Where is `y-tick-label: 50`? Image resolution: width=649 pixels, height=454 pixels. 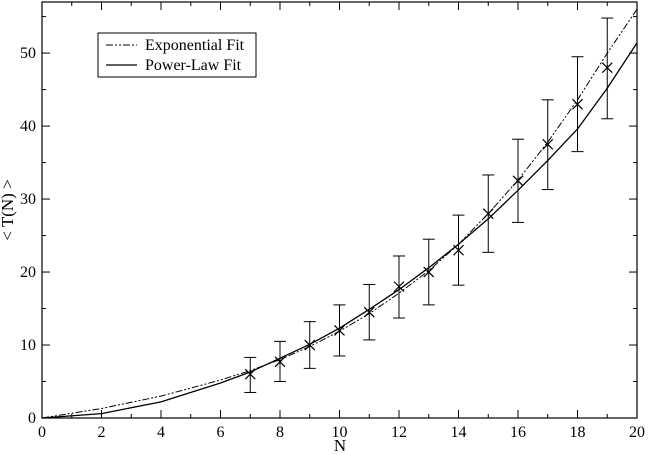 y-tick-label: 50 is located at coordinates (28, 53).